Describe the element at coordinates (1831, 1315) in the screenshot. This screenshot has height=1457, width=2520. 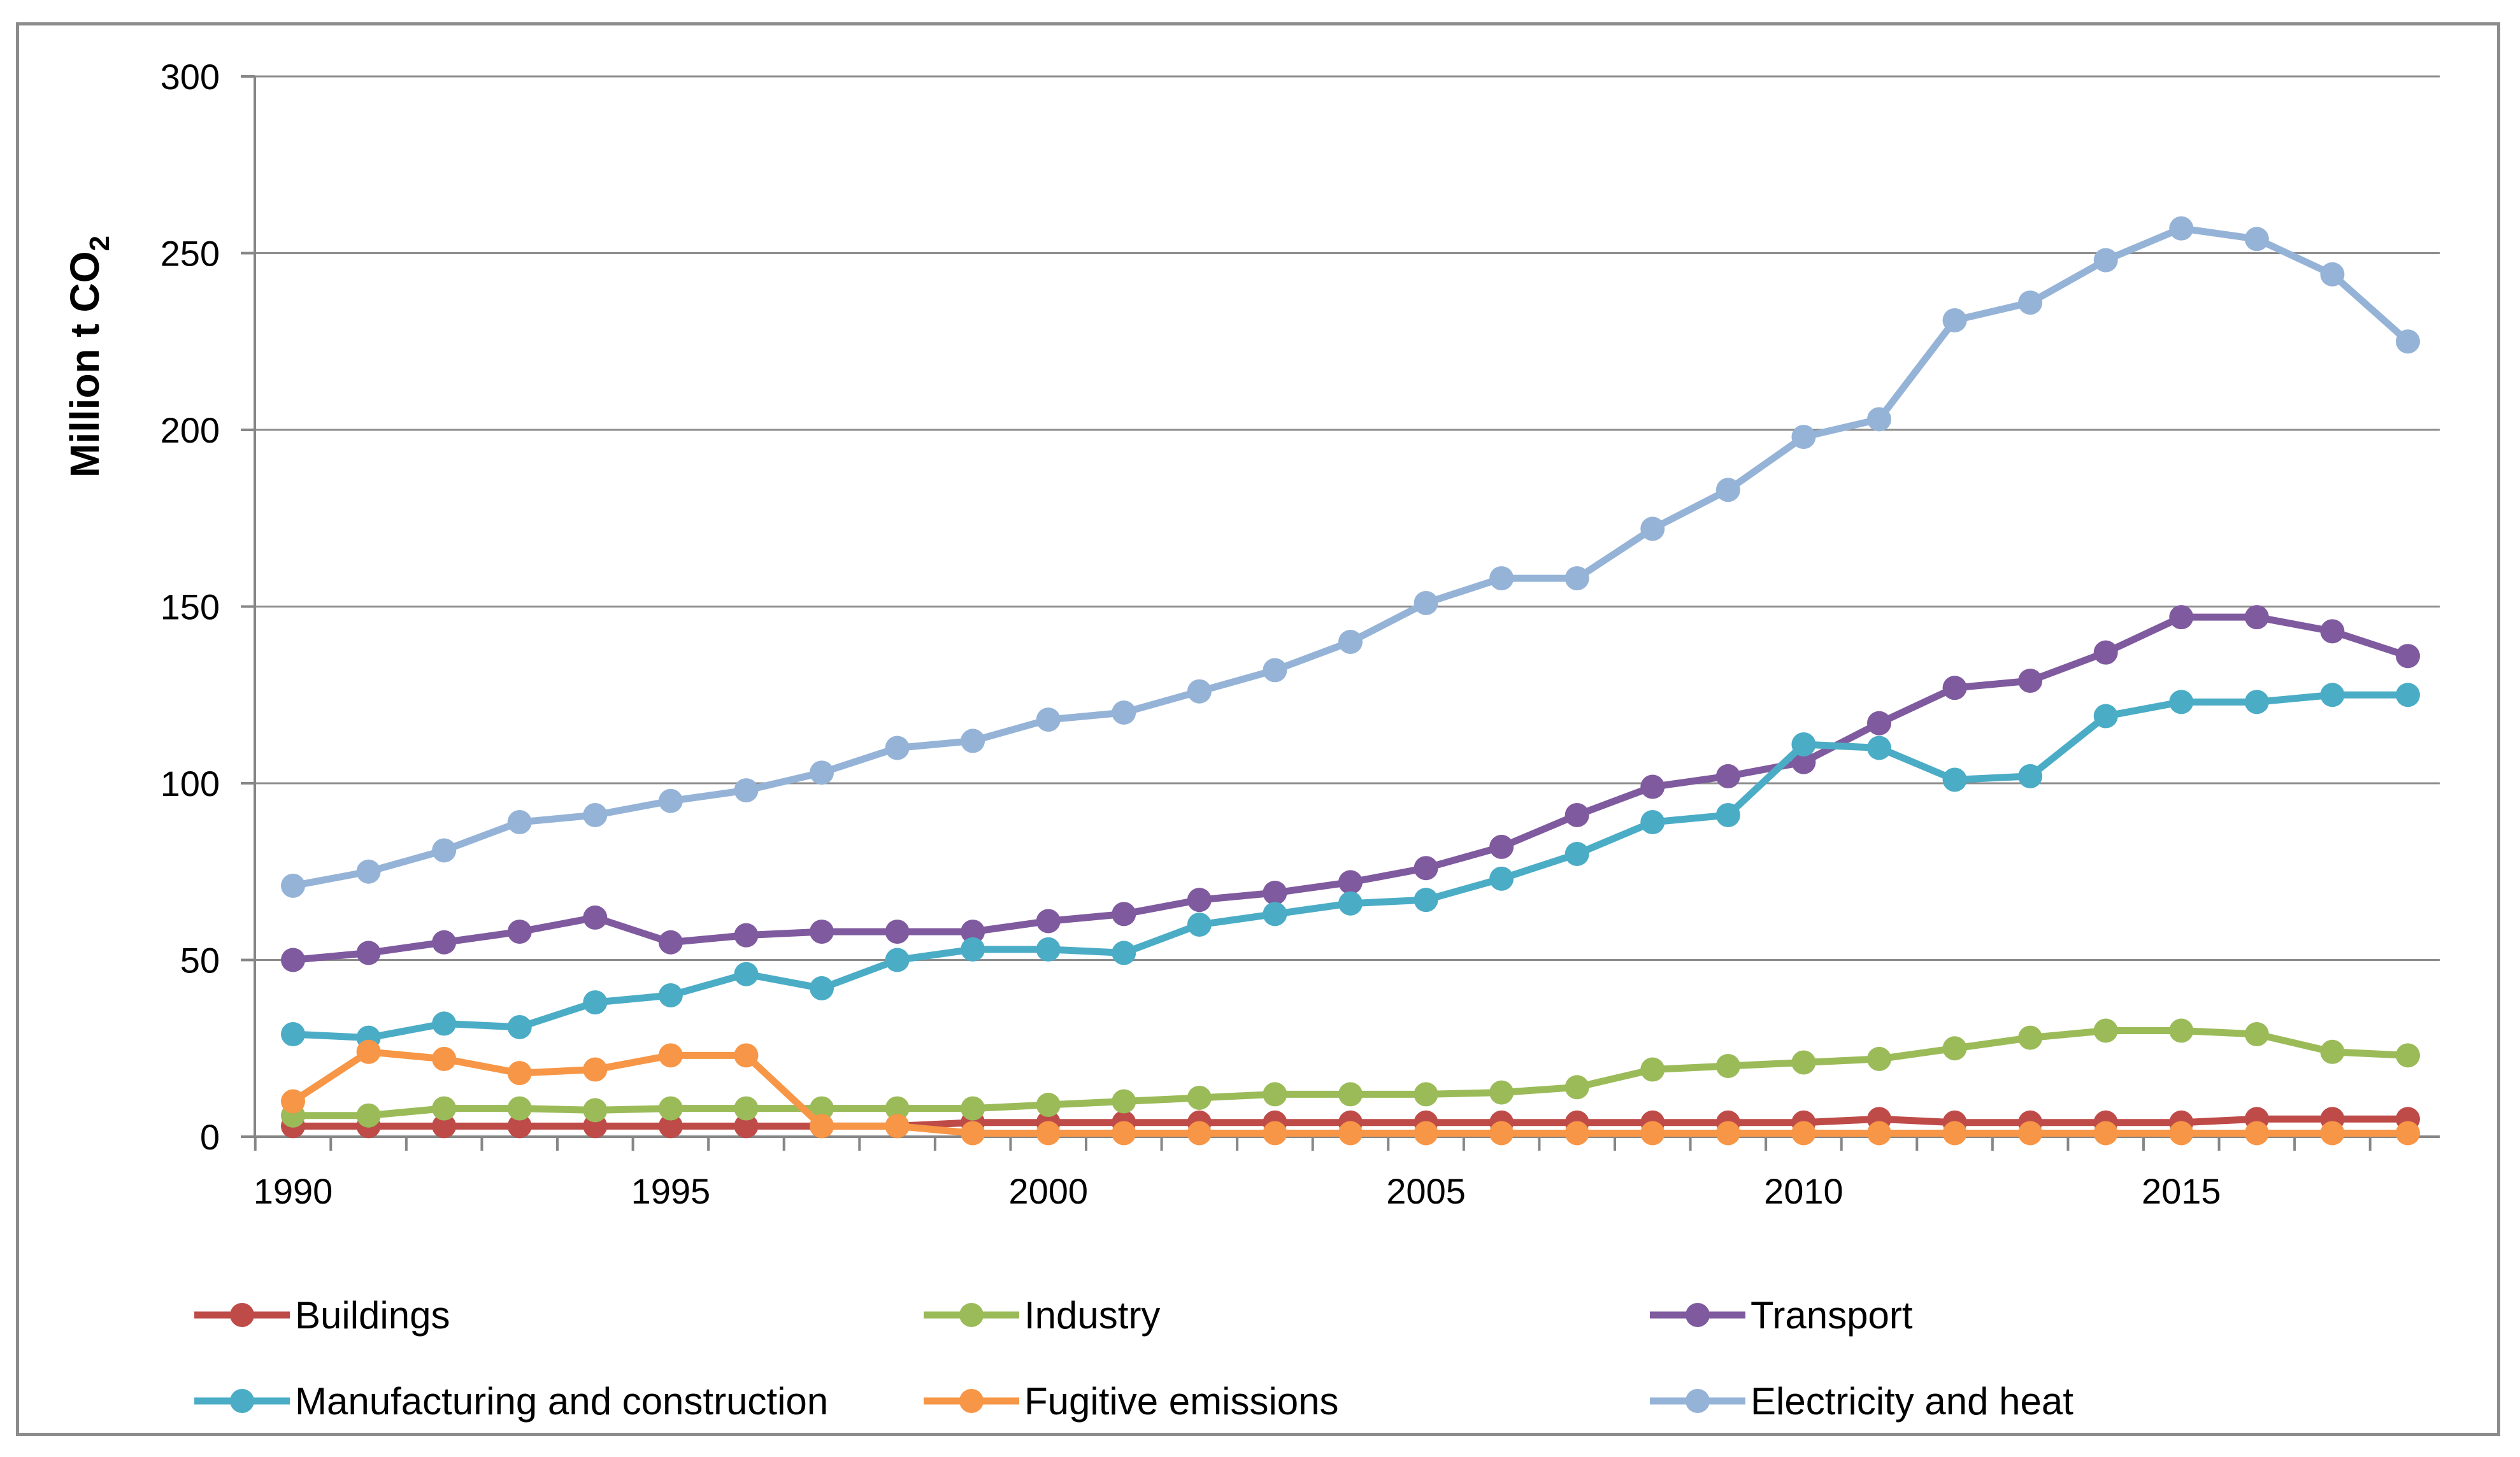
I see `legend-label: Transport` at that location.